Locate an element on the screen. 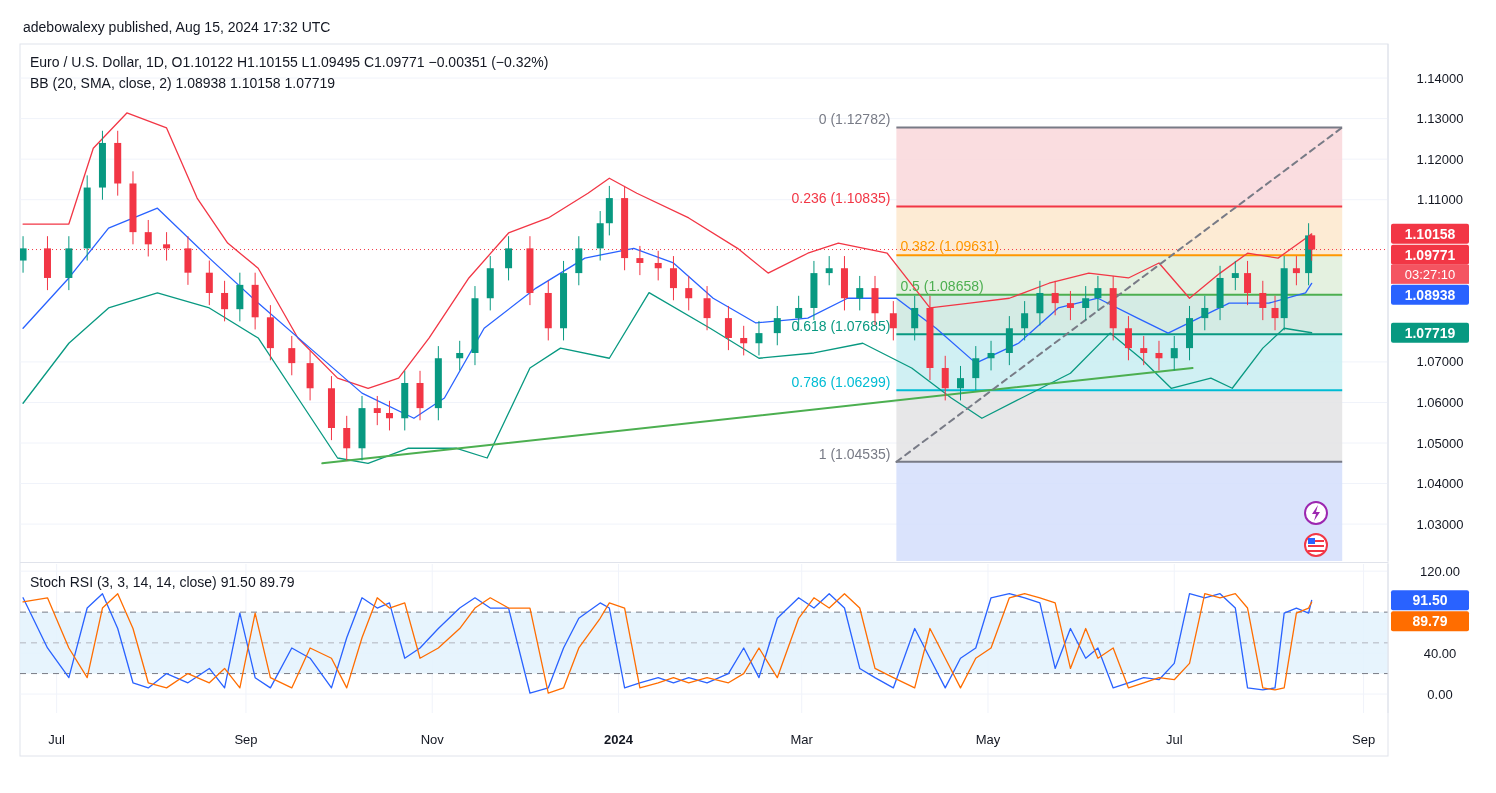  text: adebowalexy published, Aug 15, 2024 17:32 UTC is located at coordinates (177, 26).